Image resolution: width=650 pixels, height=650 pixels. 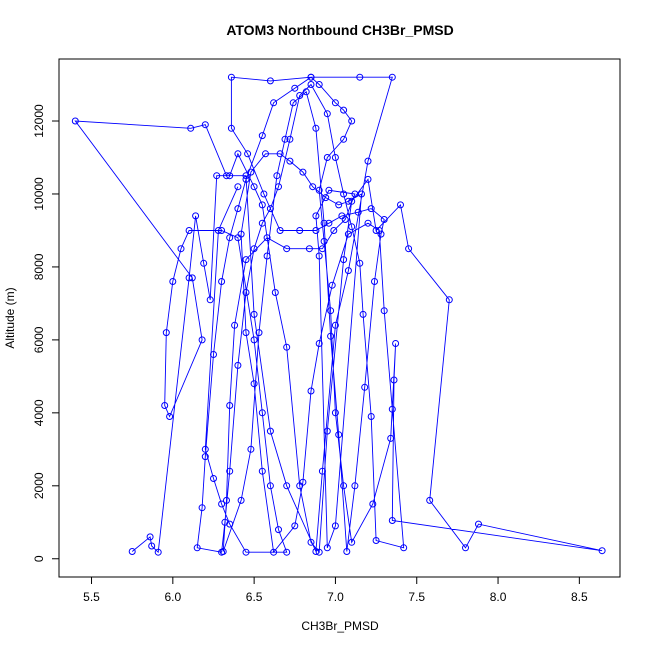 I want to click on y-tick-label: 6000, so click(x=39, y=339).